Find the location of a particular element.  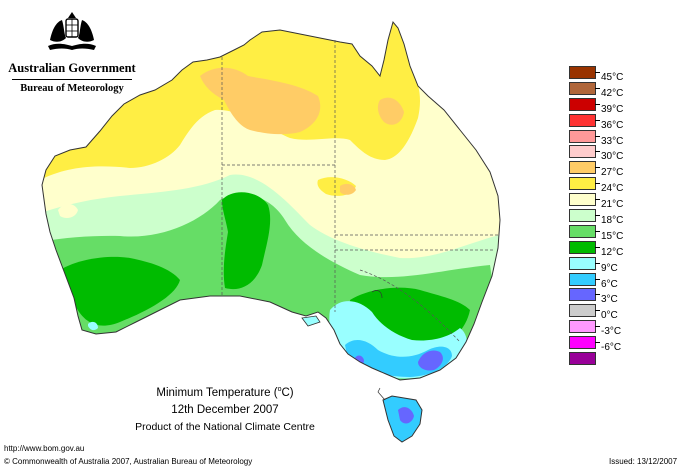

legend-label: 45°C is located at coordinates (612, 77).